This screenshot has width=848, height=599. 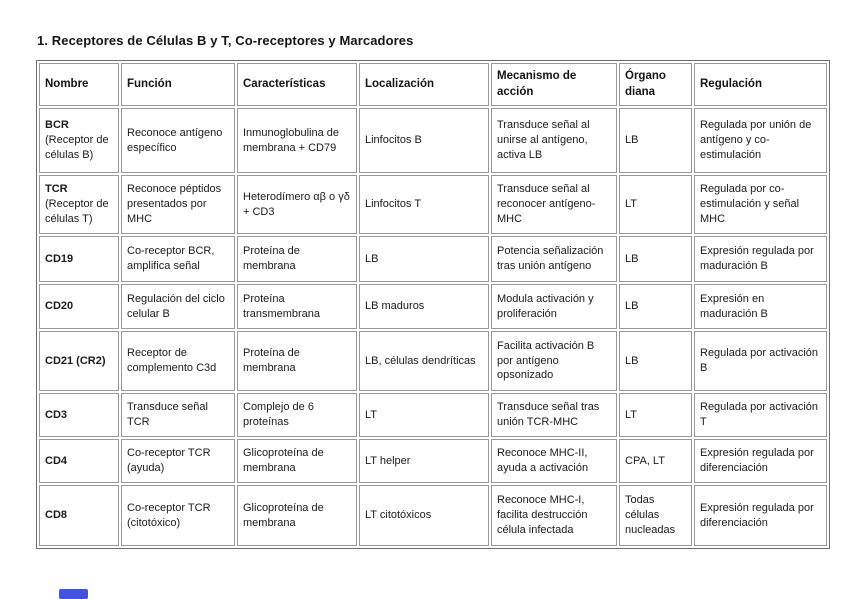 What do you see at coordinates (79, 84) in the screenshot?
I see `col-header-nombre: Nombre` at bounding box center [79, 84].